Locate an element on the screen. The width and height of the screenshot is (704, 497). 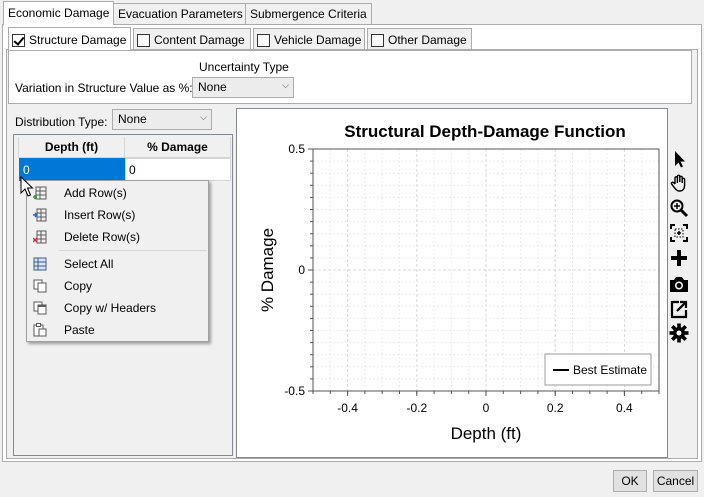
menu-item-paste: Paste is located at coordinates (117, 330).